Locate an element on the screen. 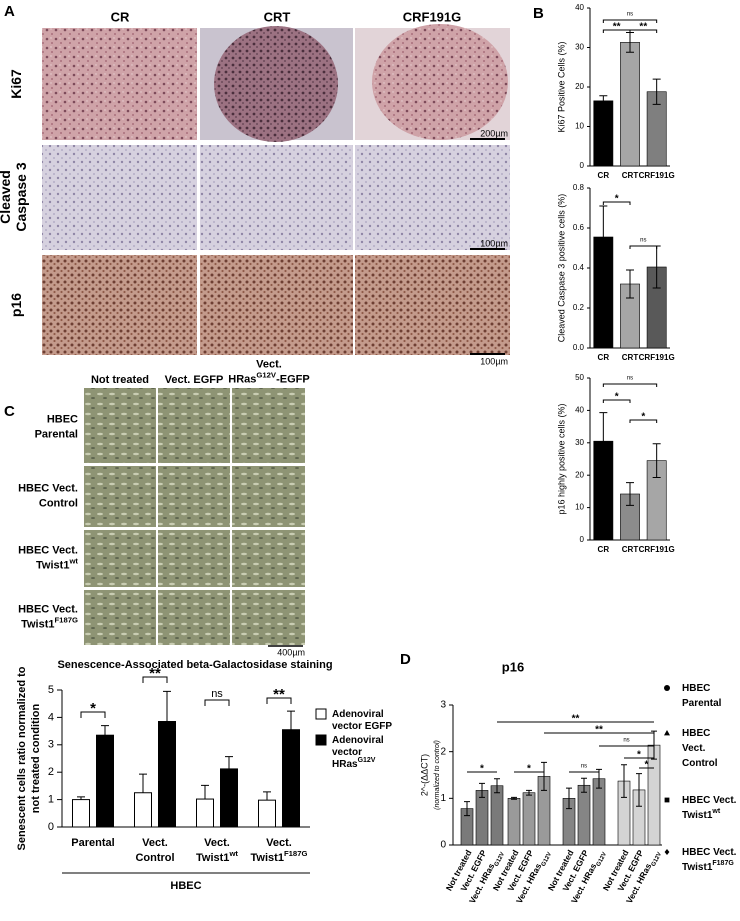  scale-label: 400µm is located at coordinates (291, 652).